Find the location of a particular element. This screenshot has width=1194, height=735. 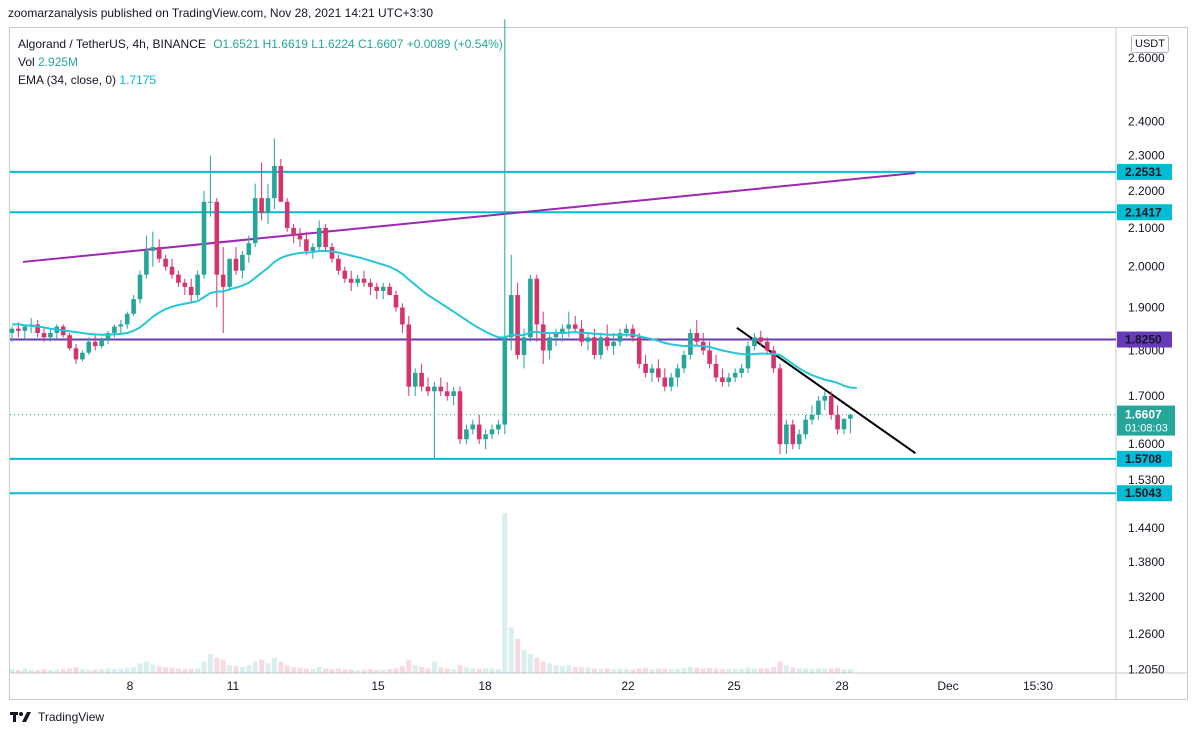

level-price-label: 2.2531 is located at coordinates (1143, 172).